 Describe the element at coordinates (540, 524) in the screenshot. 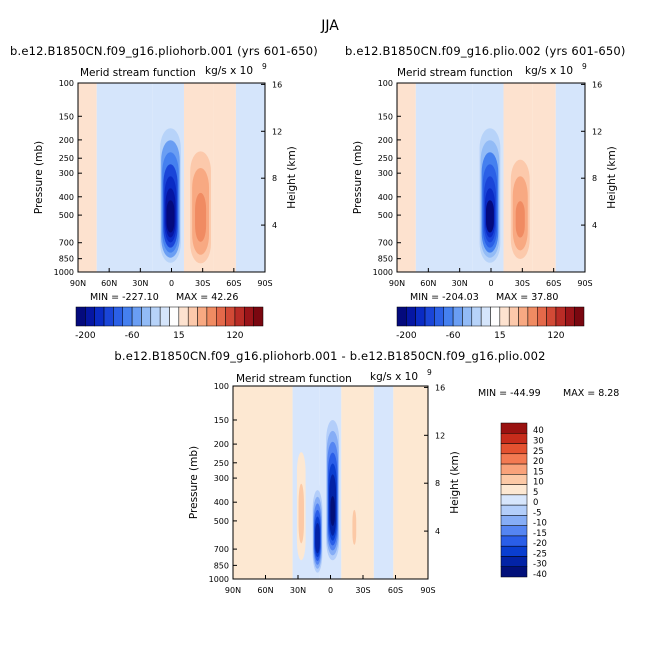

I see `colorbar-label: -10` at that location.